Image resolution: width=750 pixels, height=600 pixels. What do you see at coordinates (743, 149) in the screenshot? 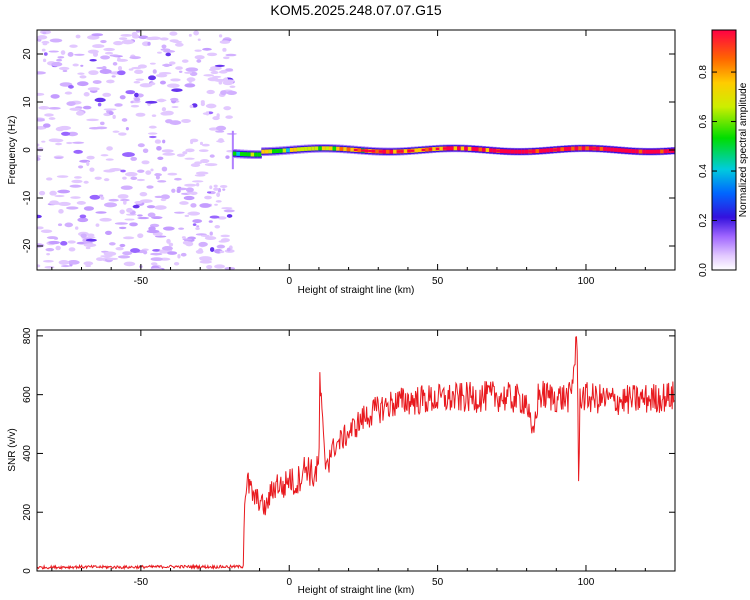
I see `colorbar-label: Normalized spectral amplitude` at bounding box center [743, 149].